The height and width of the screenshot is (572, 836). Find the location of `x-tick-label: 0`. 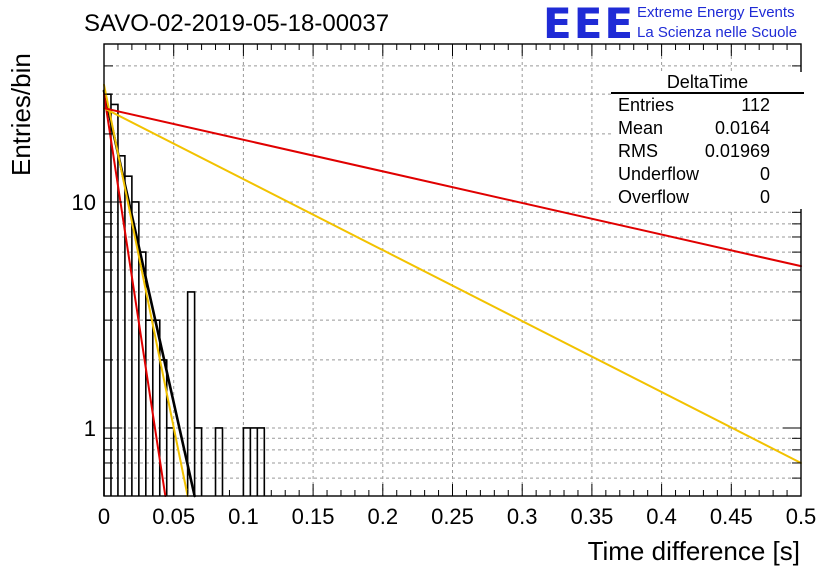

x-tick-label: 0 is located at coordinates (104, 516).